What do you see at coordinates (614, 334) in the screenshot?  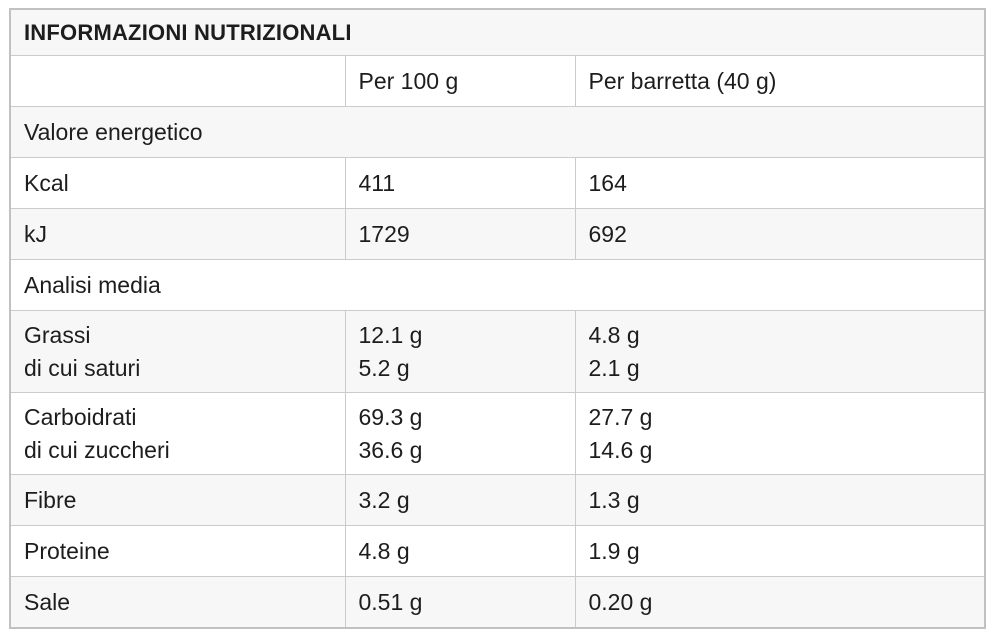 I see `value-line: 4.8 g` at bounding box center [614, 334].